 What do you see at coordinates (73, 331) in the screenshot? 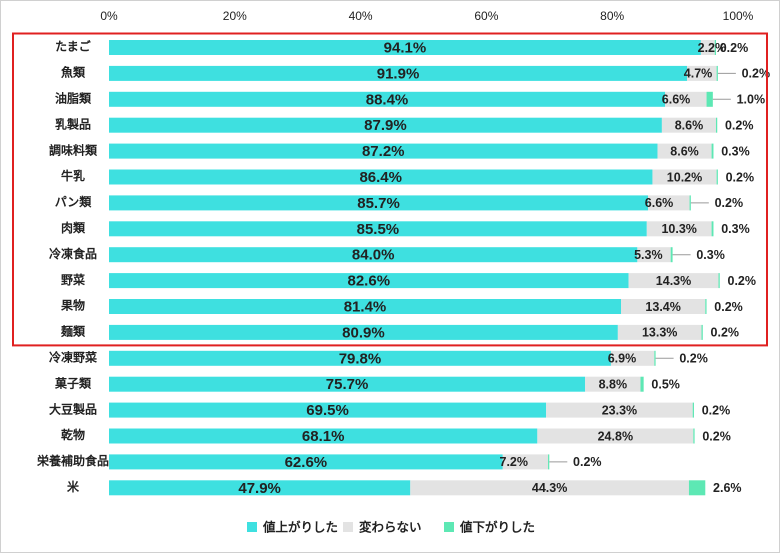
I see `category-label: 麺類` at bounding box center [73, 331].